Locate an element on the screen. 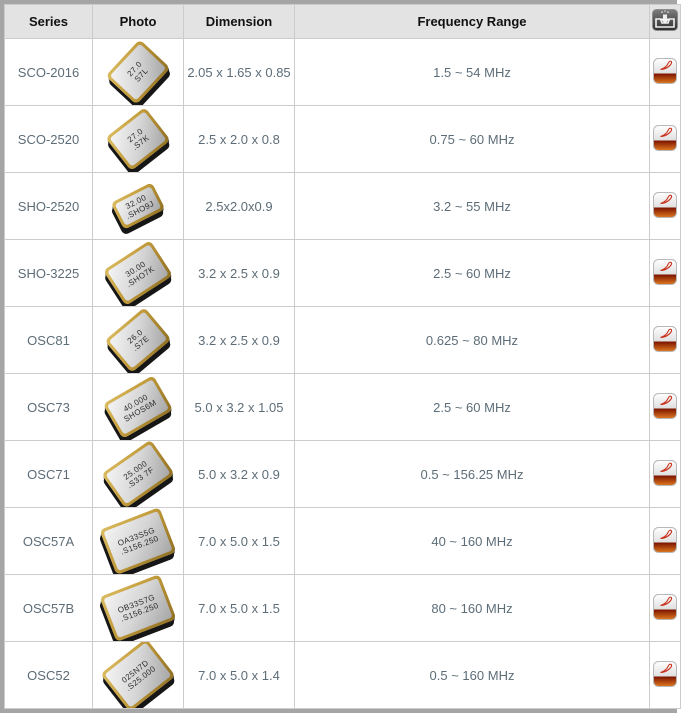 This screenshot has height=713, width=685. oscillator-chip-image: 26.0 .S7E is located at coordinates (138, 340).